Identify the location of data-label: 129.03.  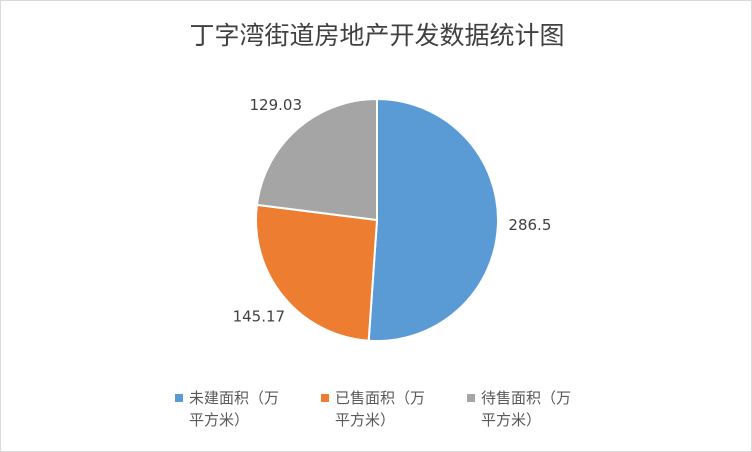
(276, 105).